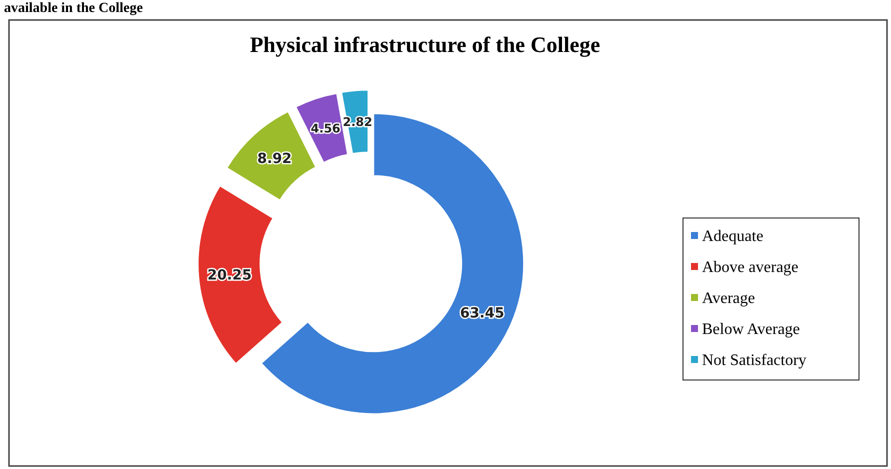 The width and height of the screenshot is (891, 469). What do you see at coordinates (733, 236) in the screenshot?
I see `legend-label: Adequate` at bounding box center [733, 236].